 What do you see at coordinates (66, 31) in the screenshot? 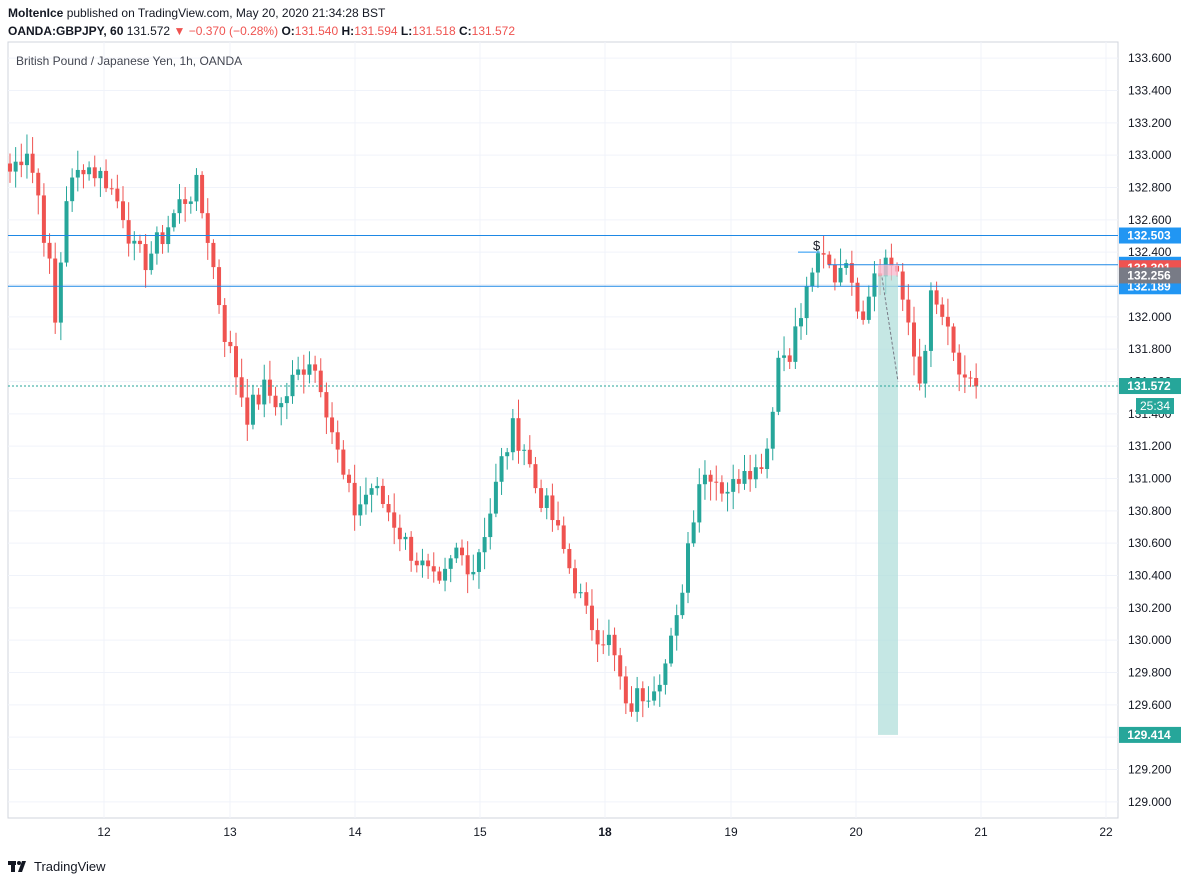
I see `symbol-name: OANDA:GBPJPY, 60` at bounding box center [66, 31].